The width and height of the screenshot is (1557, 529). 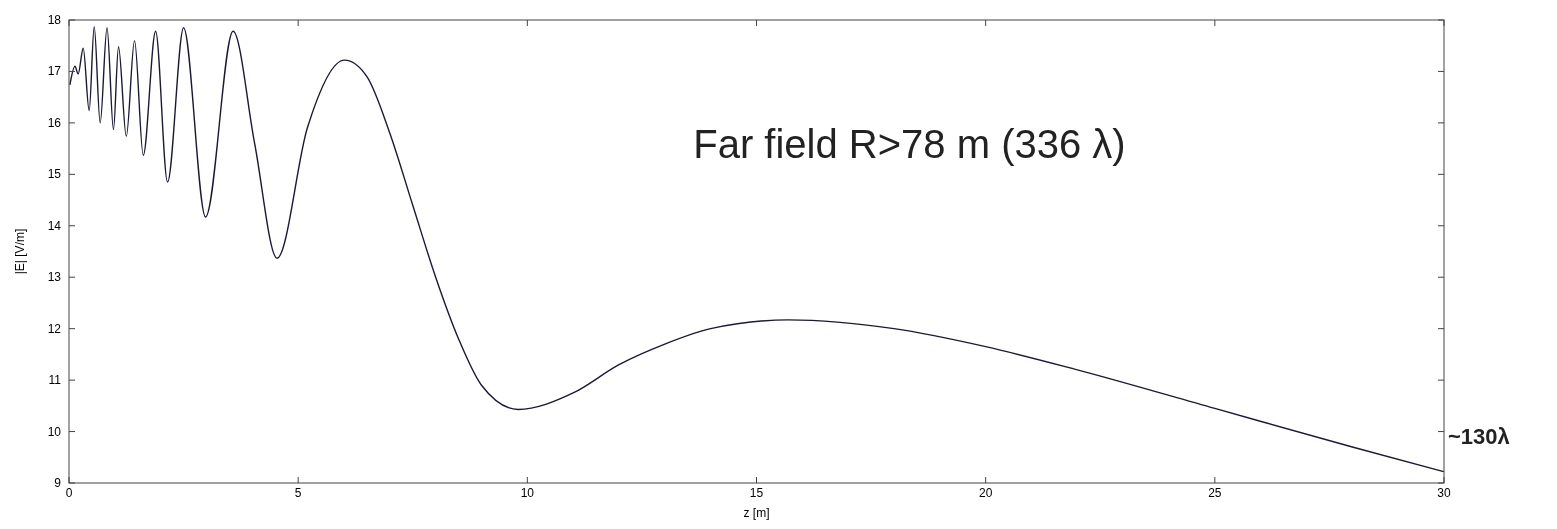 What do you see at coordinates (20, 251) in the screenshot?
I see `y-axis-title: |E| [V/m]` at bounding box center [20, 251].